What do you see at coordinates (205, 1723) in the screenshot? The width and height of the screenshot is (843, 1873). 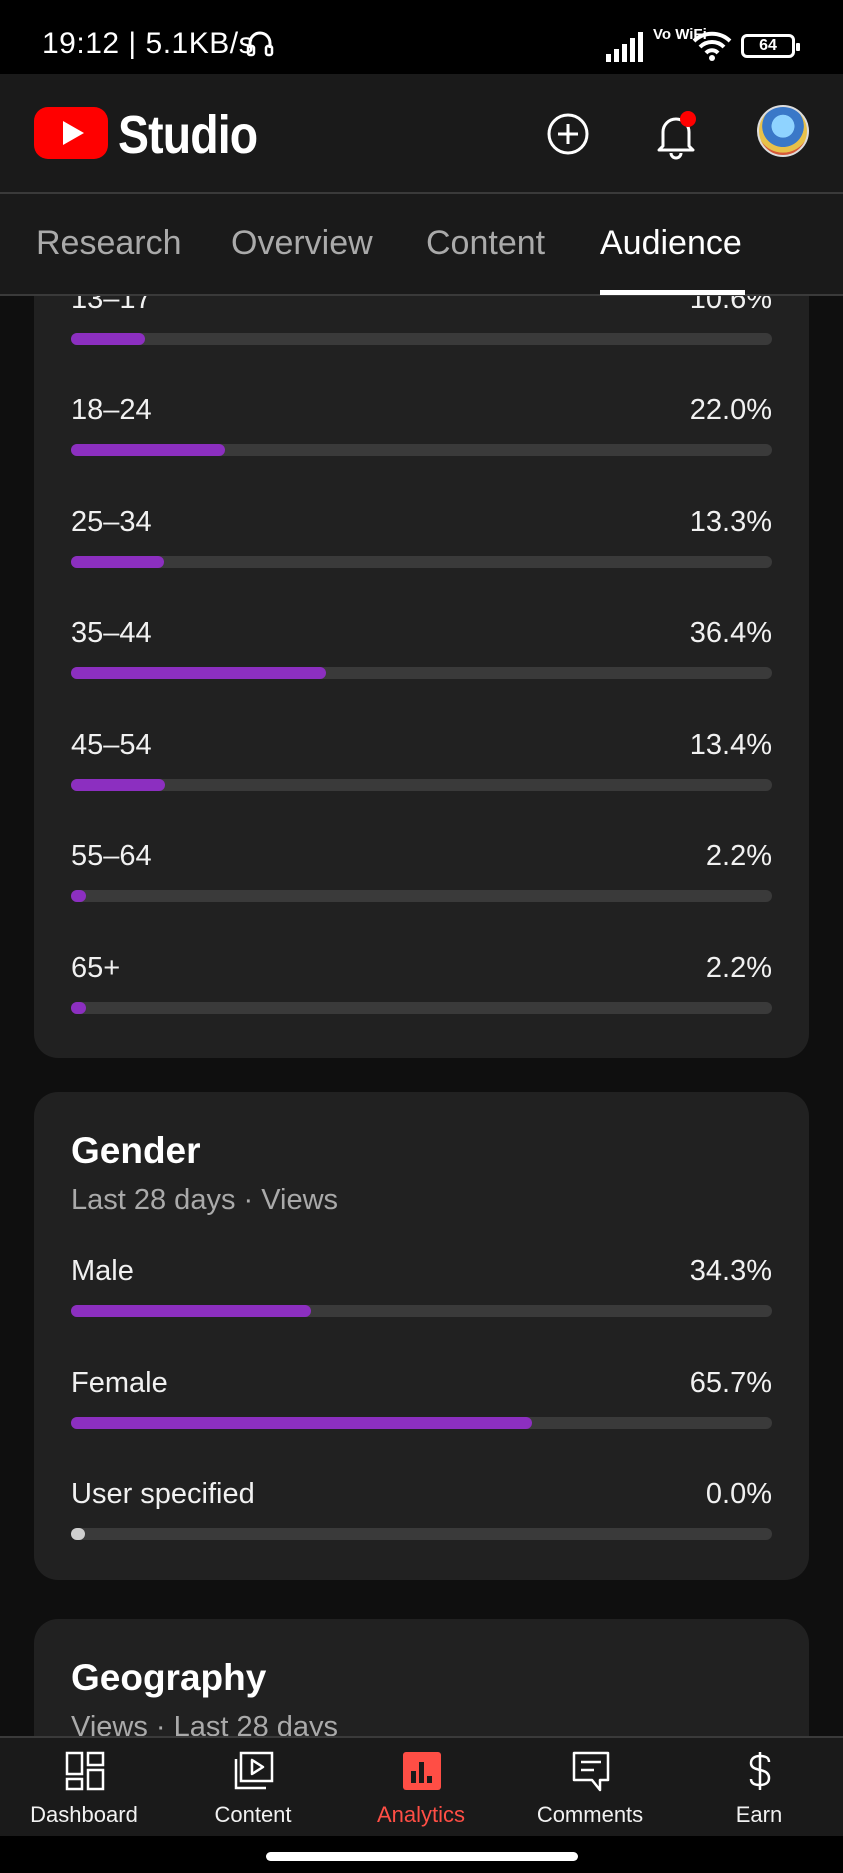 I see `geography-subtitle: Views · Last 28 days` at bounding box center [205, 1723].